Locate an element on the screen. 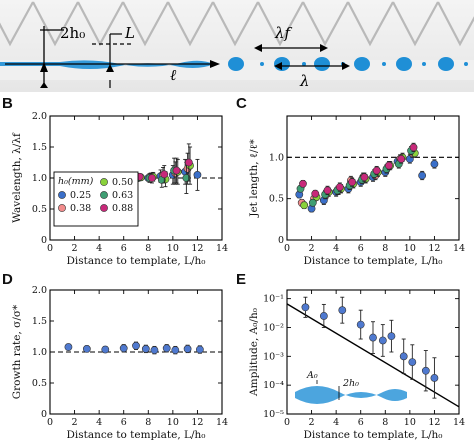 This screenshot has width=474, height=440. legend-box is located at coordinates (96, 199).